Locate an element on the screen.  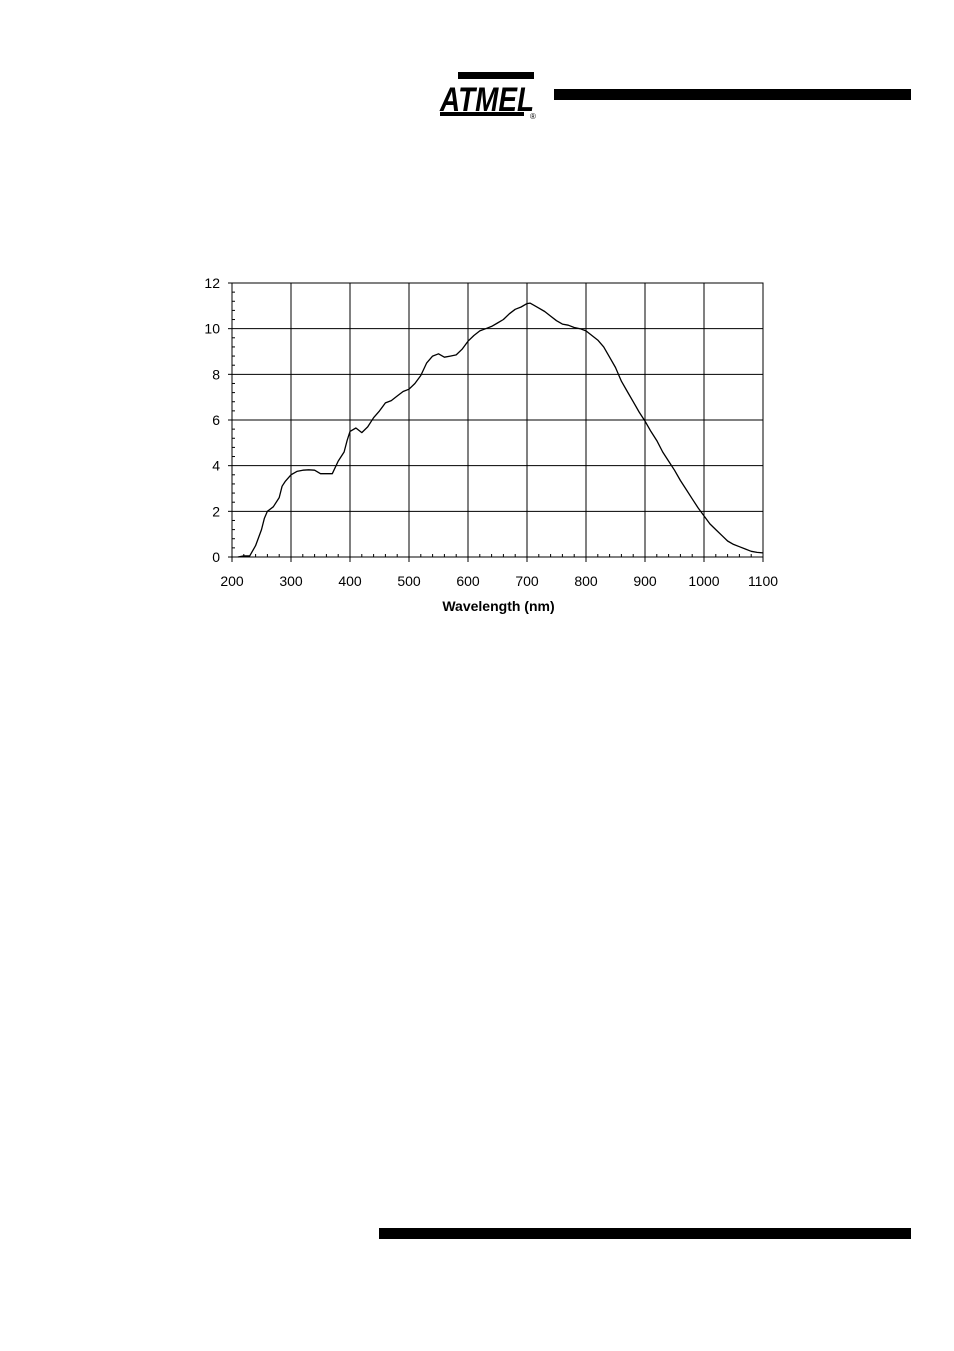
logo-registered-mark: ® is located at coordinates (533, 116).